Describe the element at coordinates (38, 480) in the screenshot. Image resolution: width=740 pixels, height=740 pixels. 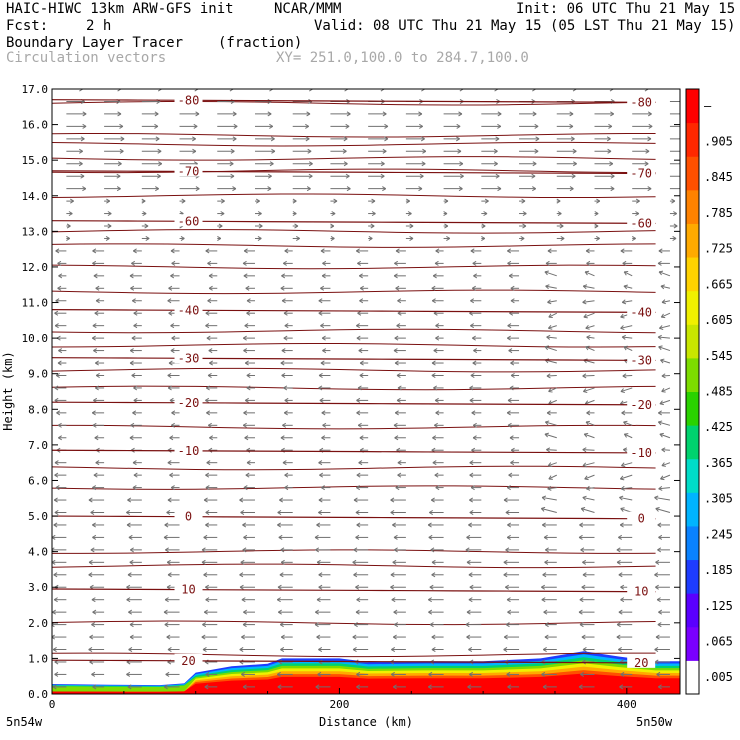
I see `y-tick-label: 6.0` at that location.